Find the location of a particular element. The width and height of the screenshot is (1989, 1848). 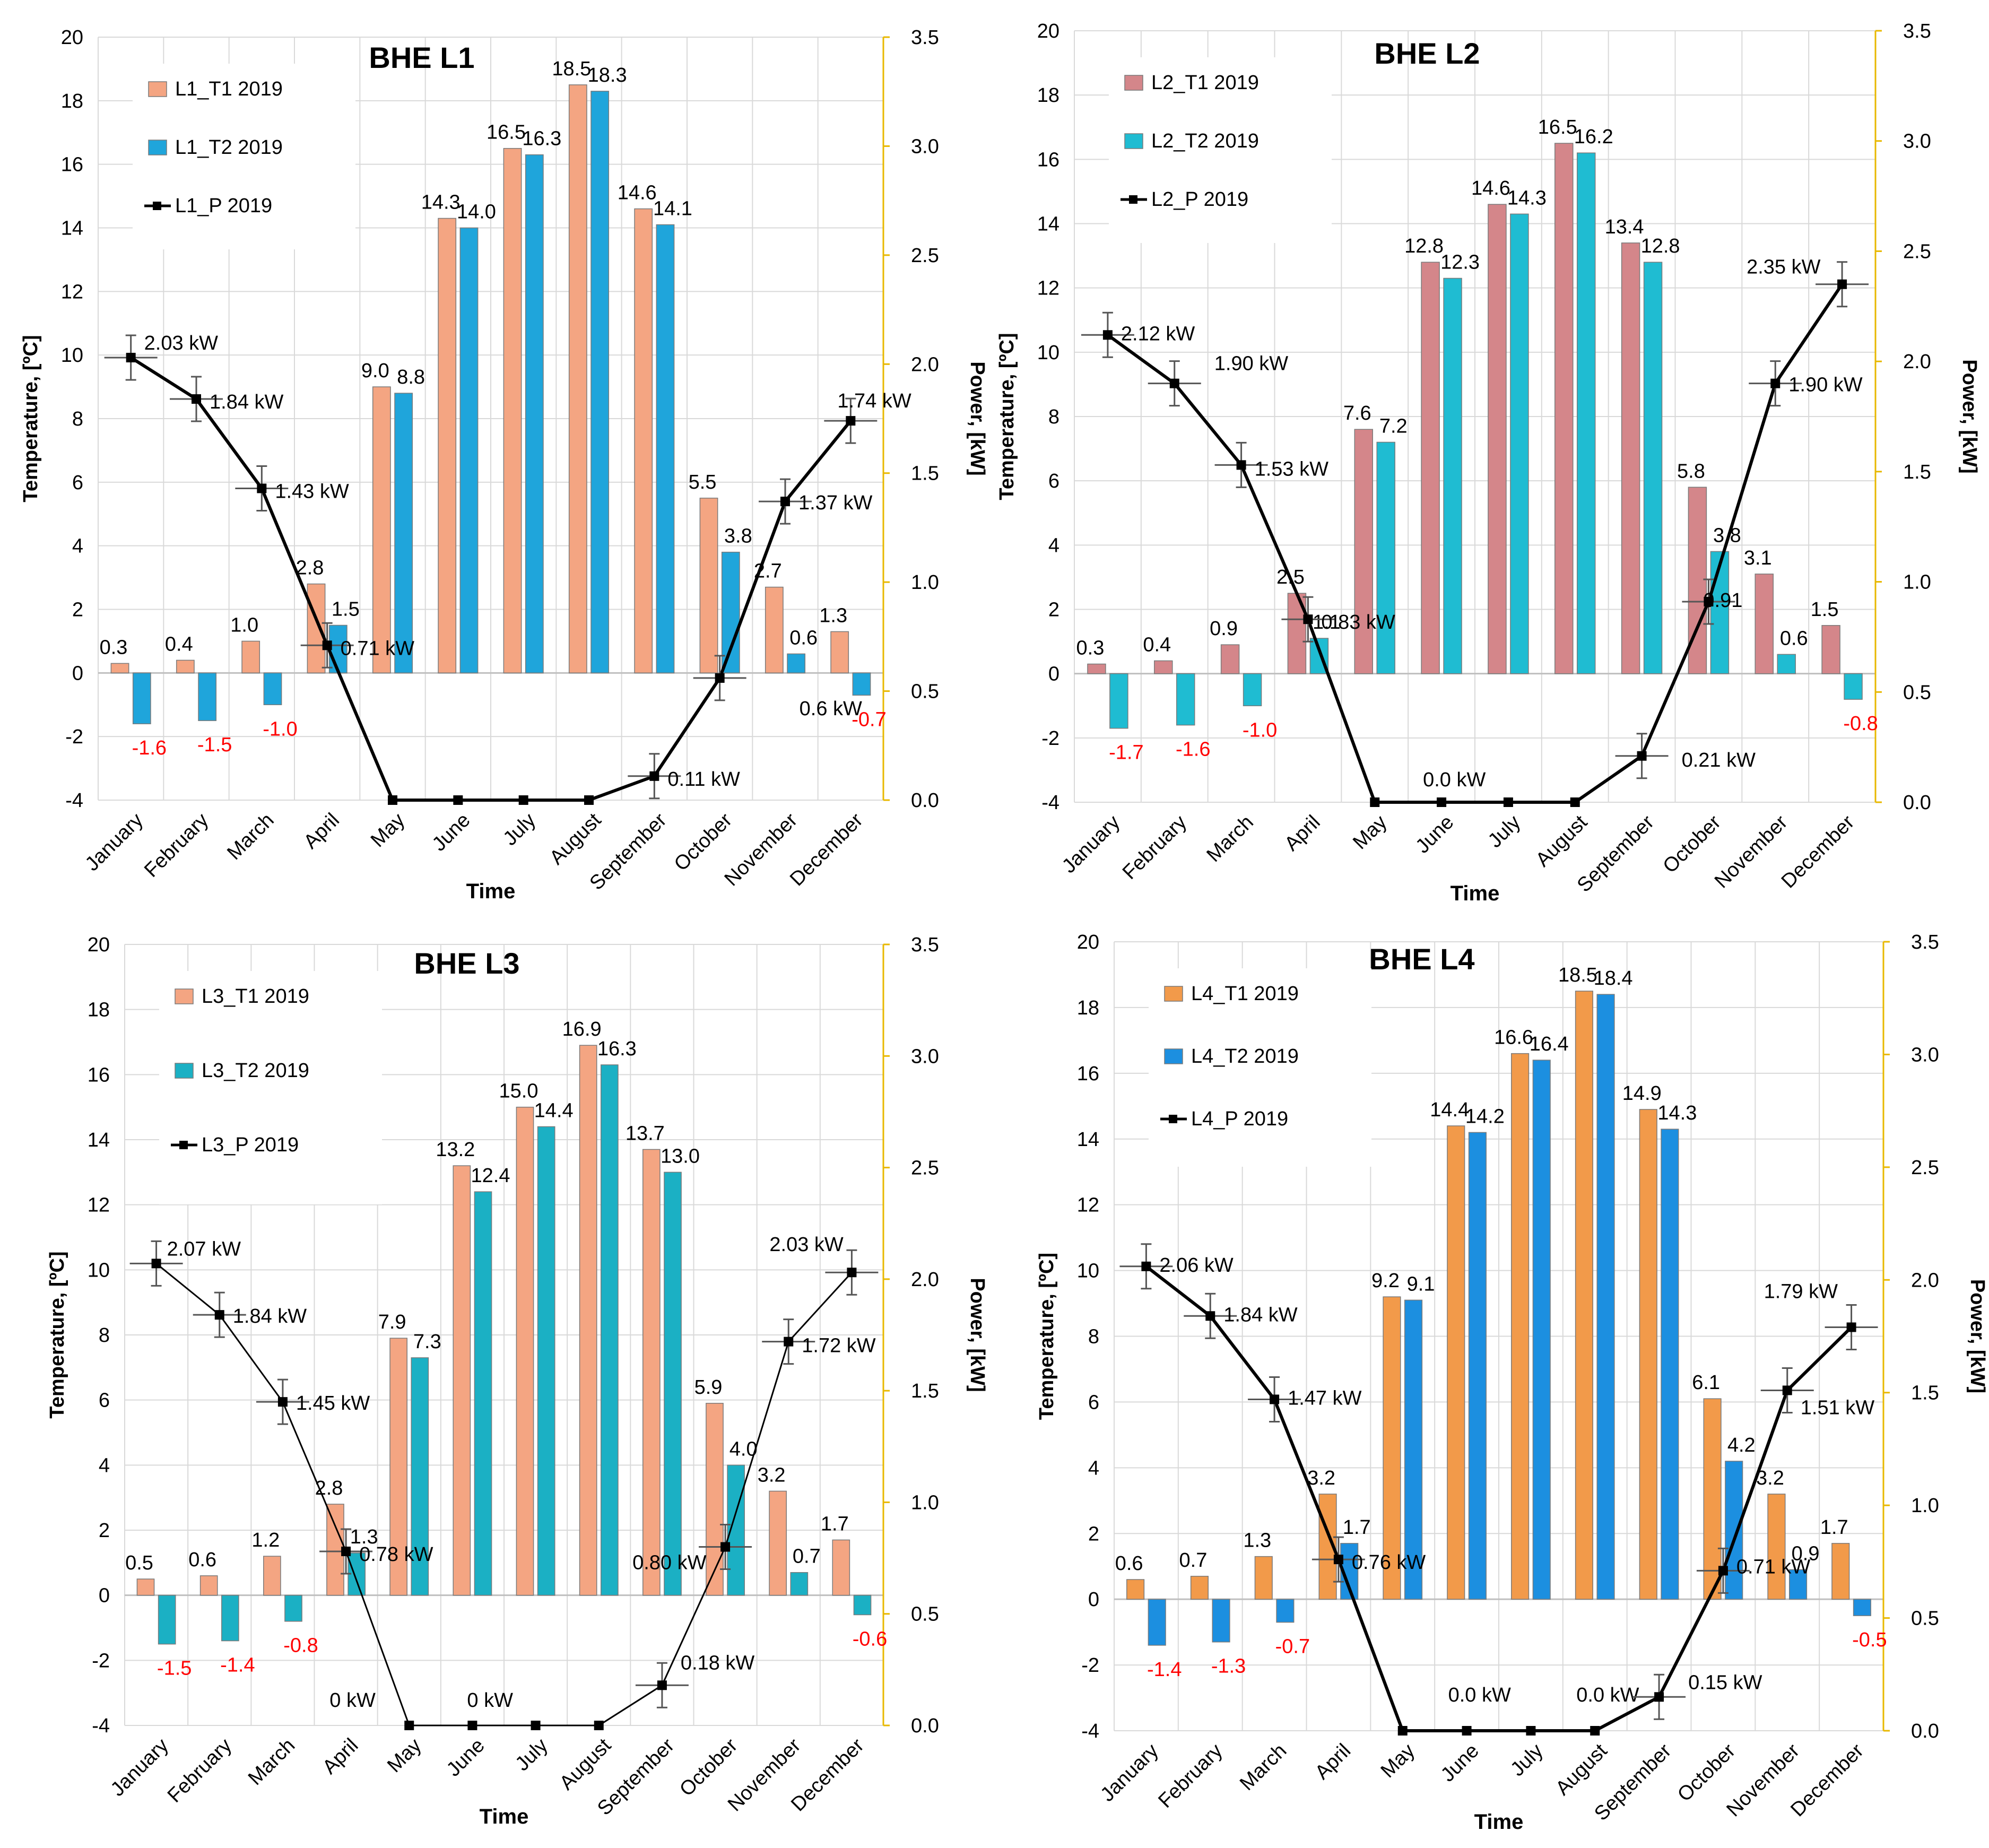

y-axis-title: Temperature, [ºC] is located at coordinates (1047, 1336).